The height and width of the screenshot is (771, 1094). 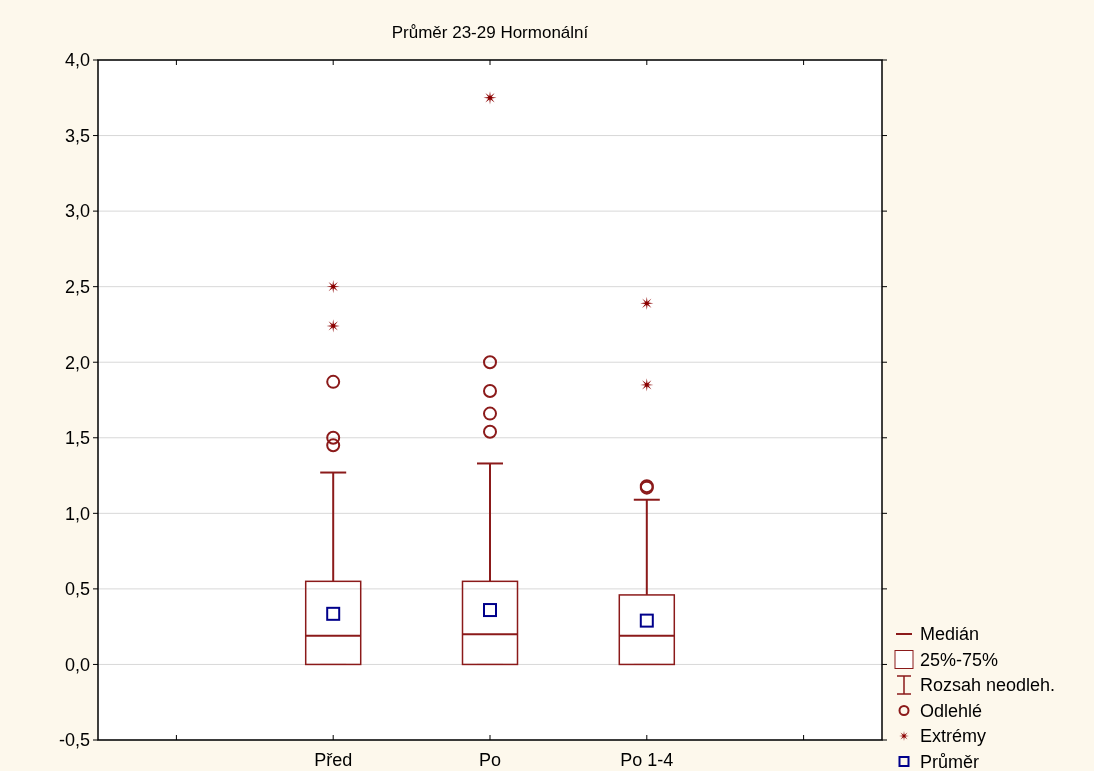 I want to click on text: Medián, so click(x=950, y=634).